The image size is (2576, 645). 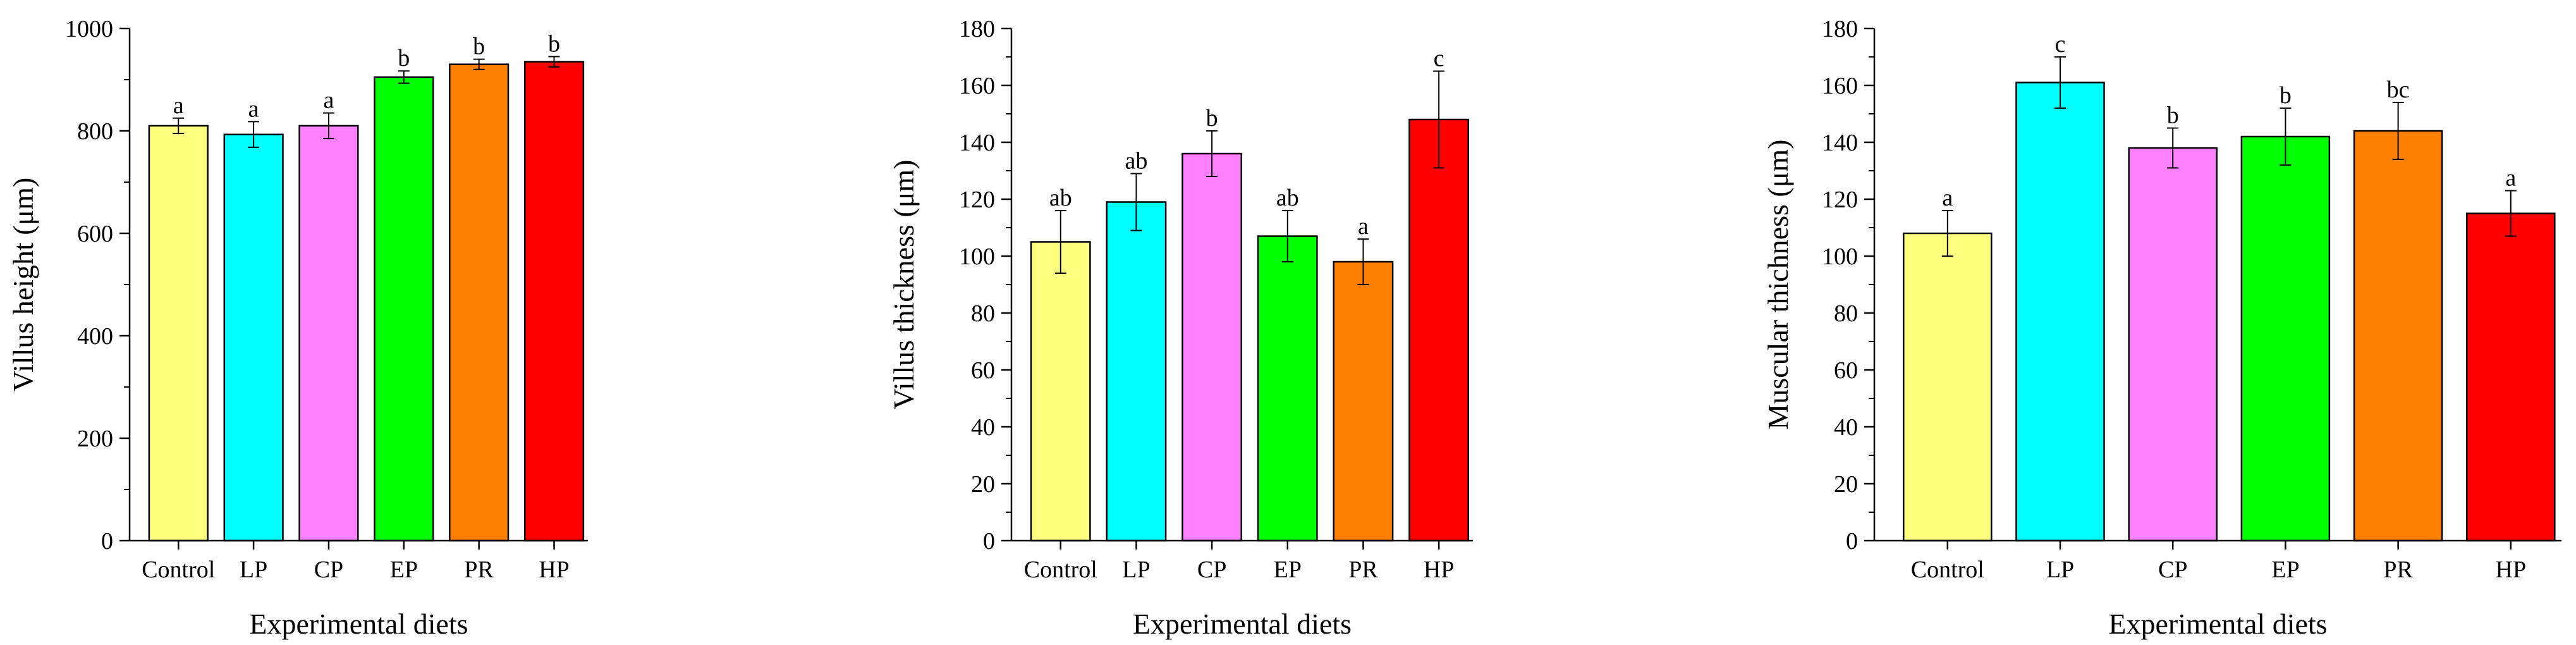 What do you see at coordinates (95, 336) in the screenshot?
I see `y-tick-label: 400` at bounding box center [95, 336].